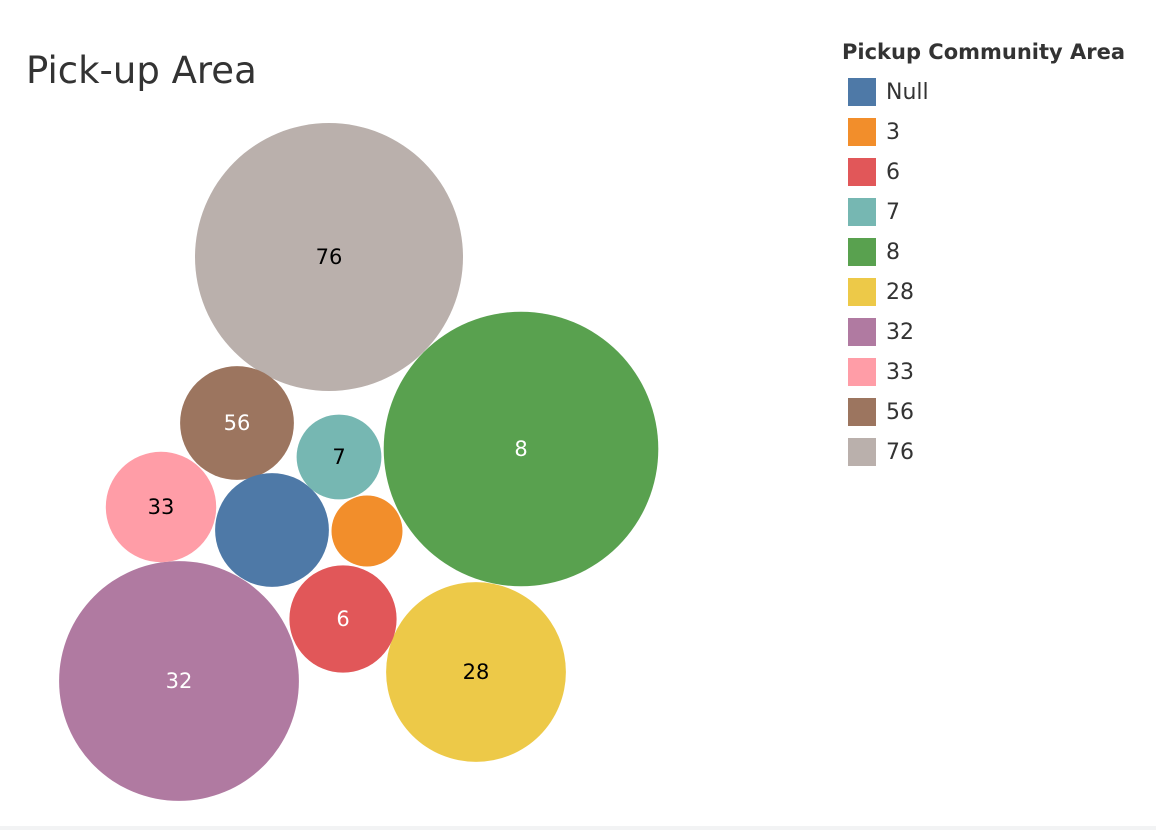 The image size is (1156, 830). Describe the element at coordinates (992, 132) in the screenshot. I see `legend-item-3: 3` at that location.